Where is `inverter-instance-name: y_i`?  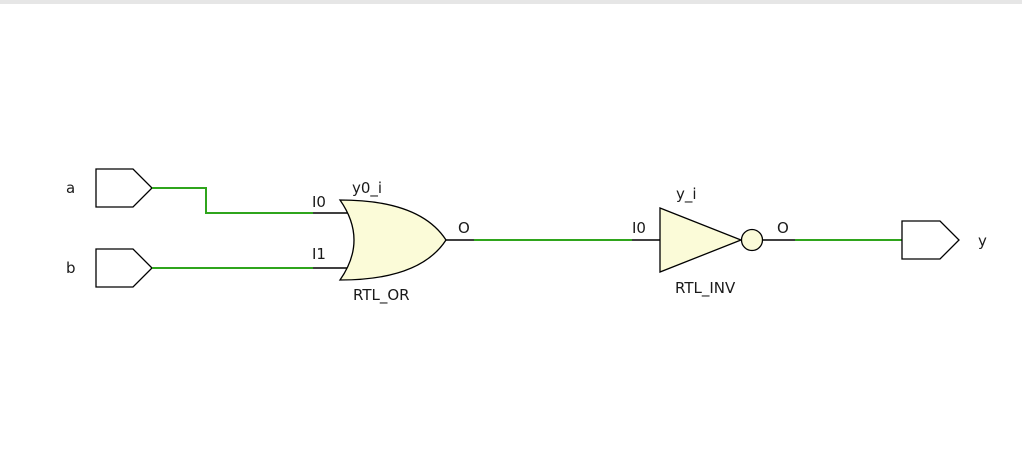
inverter-instance-name: y_i is located at coordinates (686, 194).